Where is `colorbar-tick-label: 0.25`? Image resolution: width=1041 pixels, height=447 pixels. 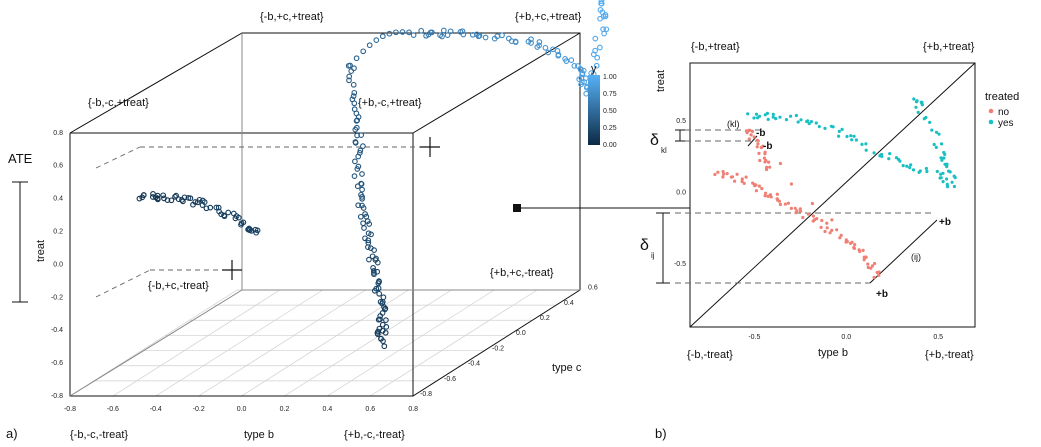
colorbar-tick-label: 0.25 is located at coordinates (610, 128).